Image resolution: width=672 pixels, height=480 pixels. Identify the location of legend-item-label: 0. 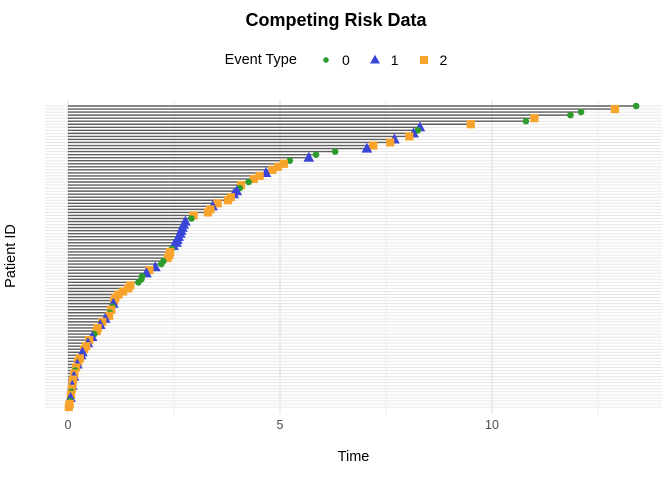
(345, 60).